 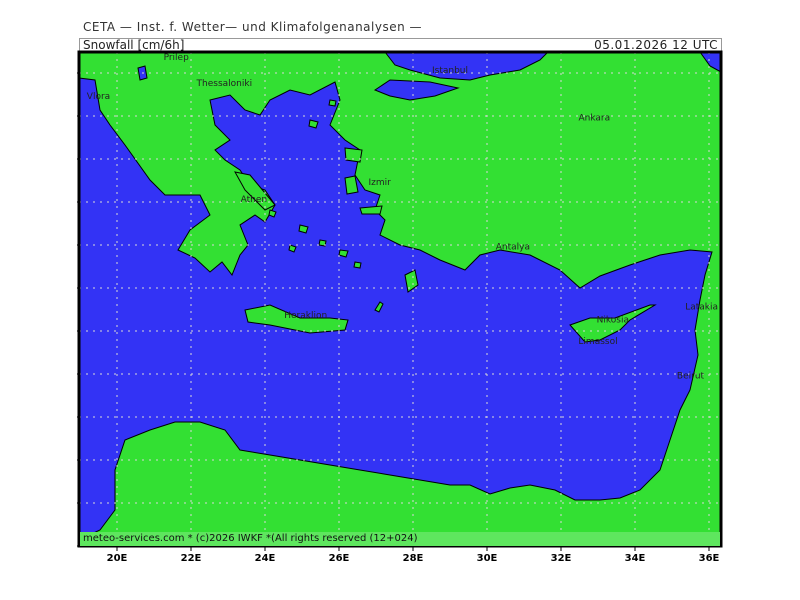 I want to click on city-label: Istanbul, so click(x=450, y=71).